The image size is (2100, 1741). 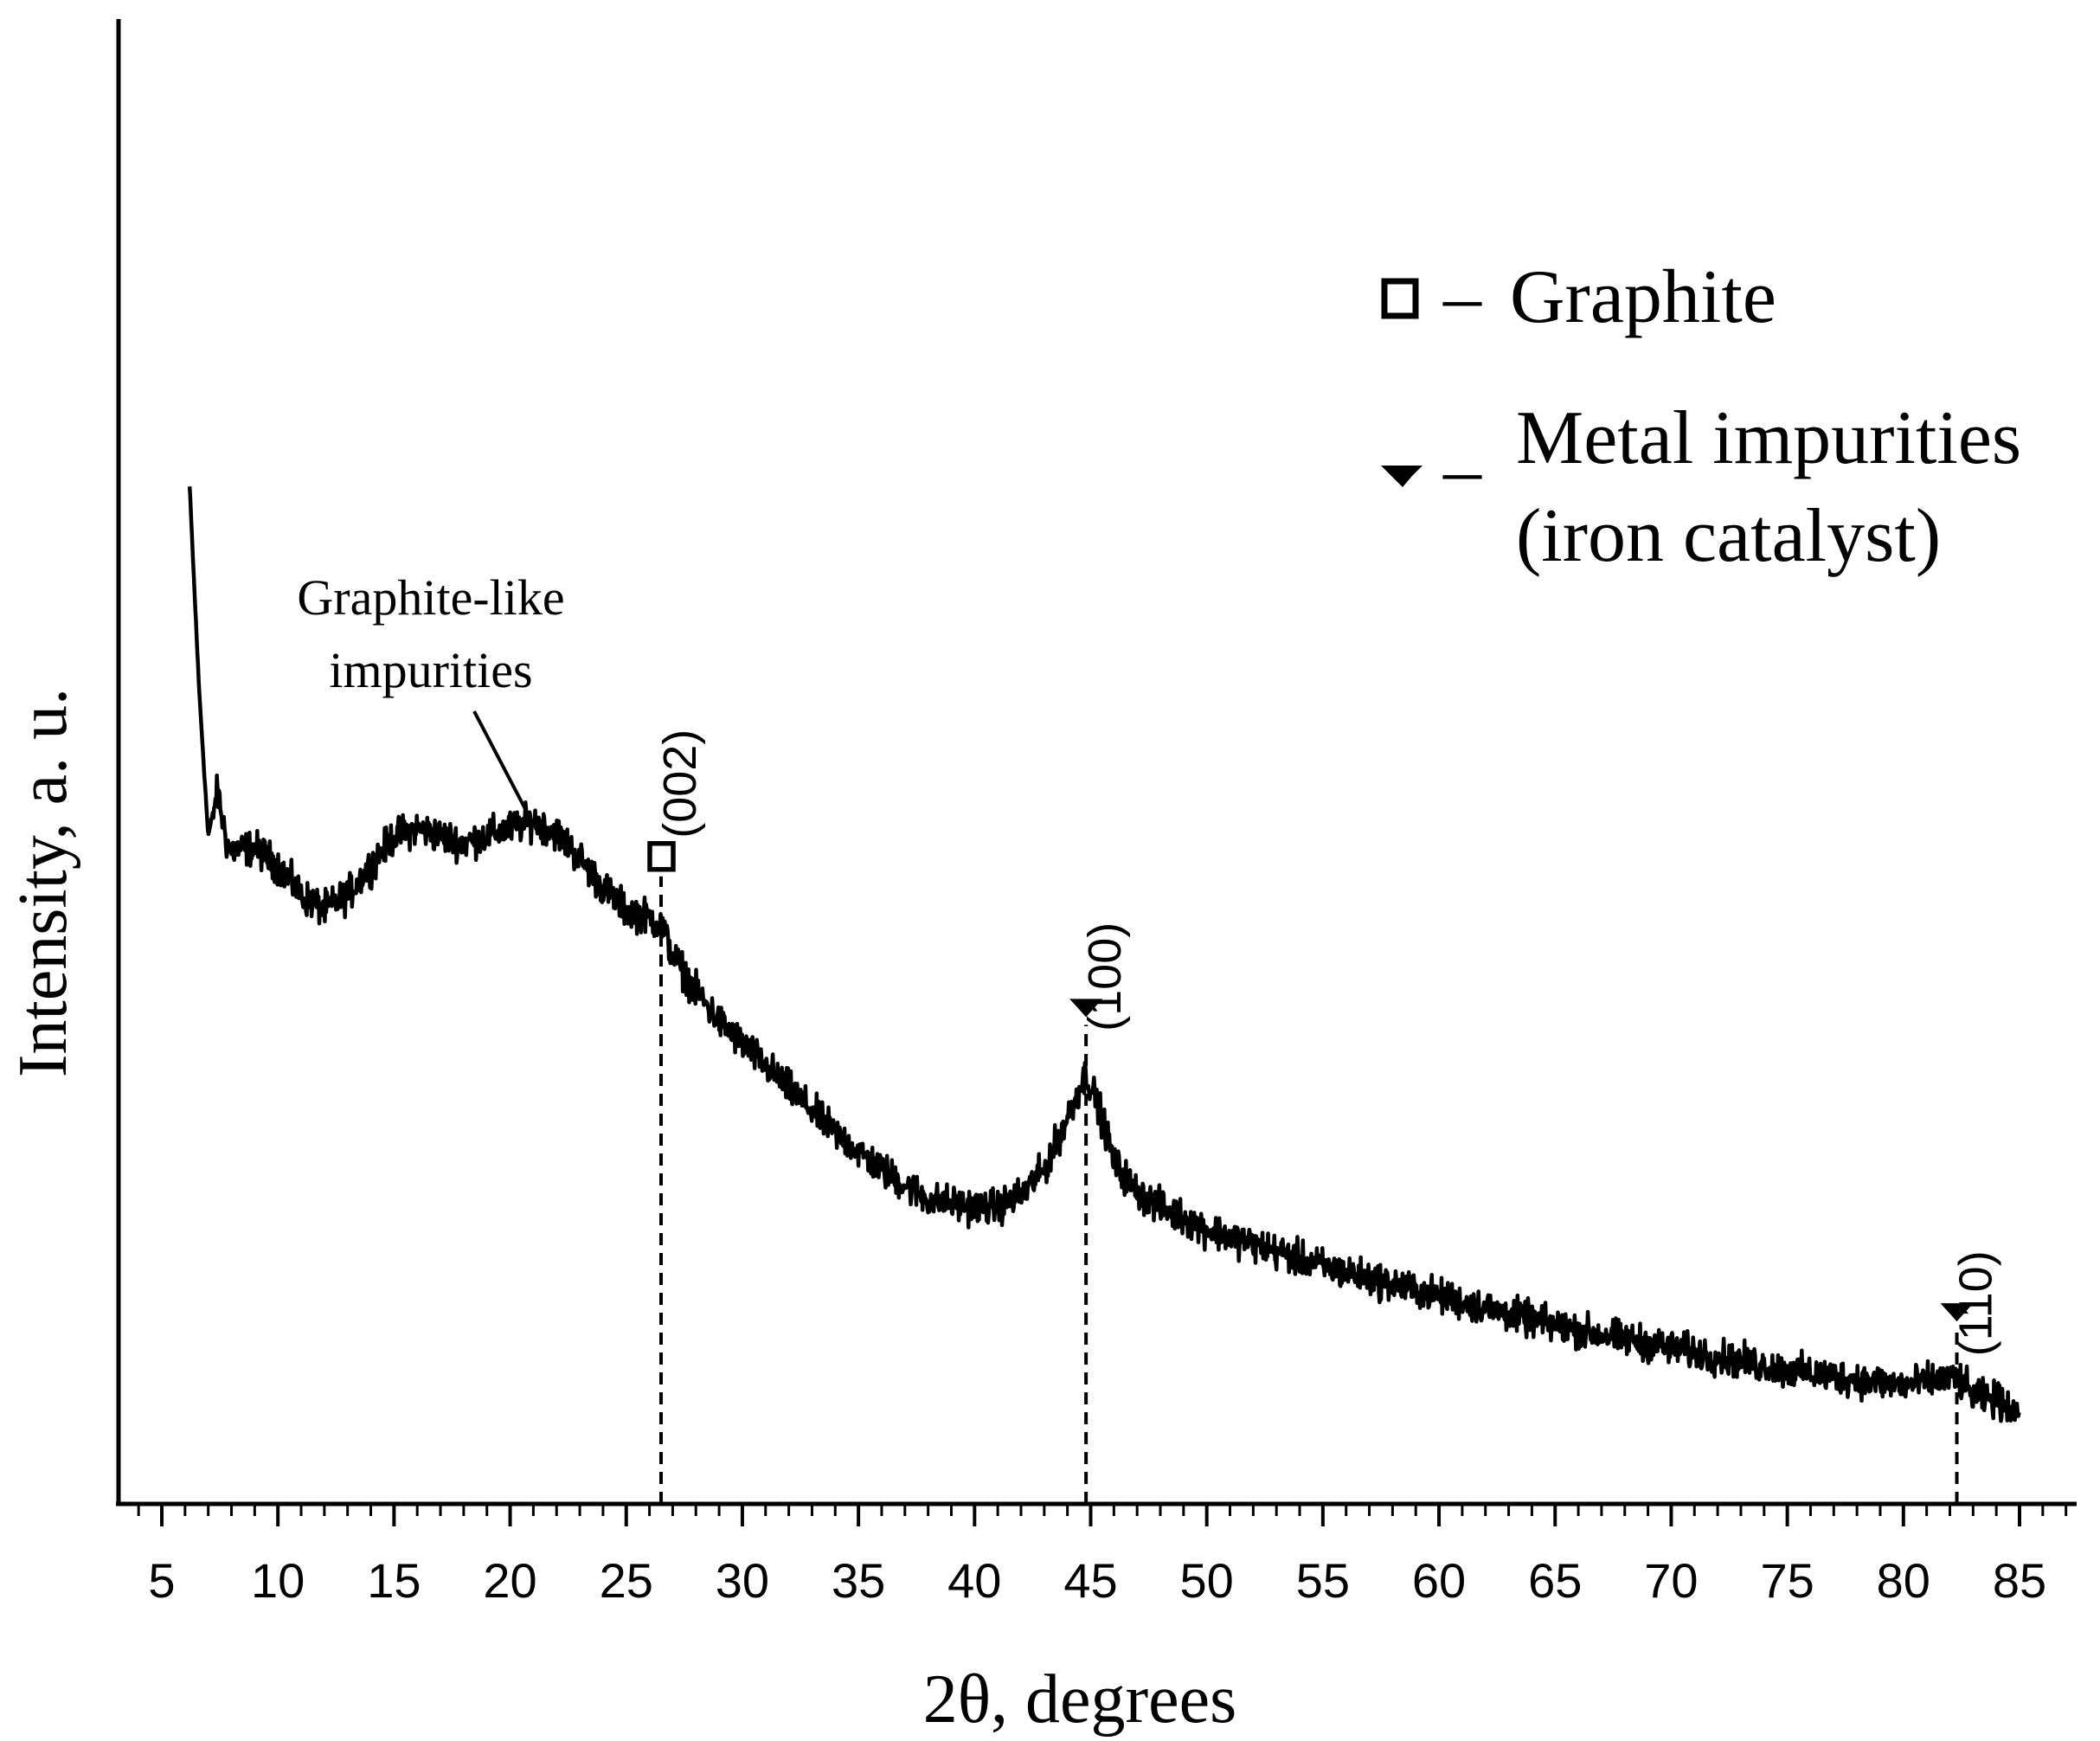 What do you see at coordinates (742, 1580) in the screenshot?
I see `x-tick-label-30: 30` at bounding box center [742, 1580].